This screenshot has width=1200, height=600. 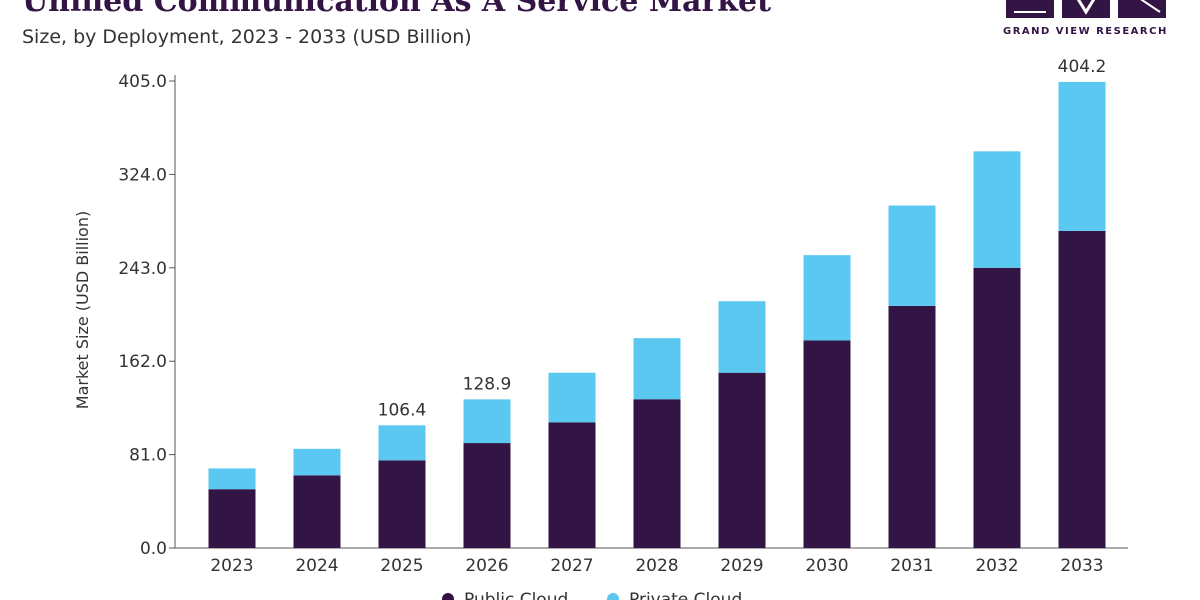 What do you see at coordinates (487, 421) in the screenshot?
I see `bar-private-cloud-2026` at bounding box center [487, 421].